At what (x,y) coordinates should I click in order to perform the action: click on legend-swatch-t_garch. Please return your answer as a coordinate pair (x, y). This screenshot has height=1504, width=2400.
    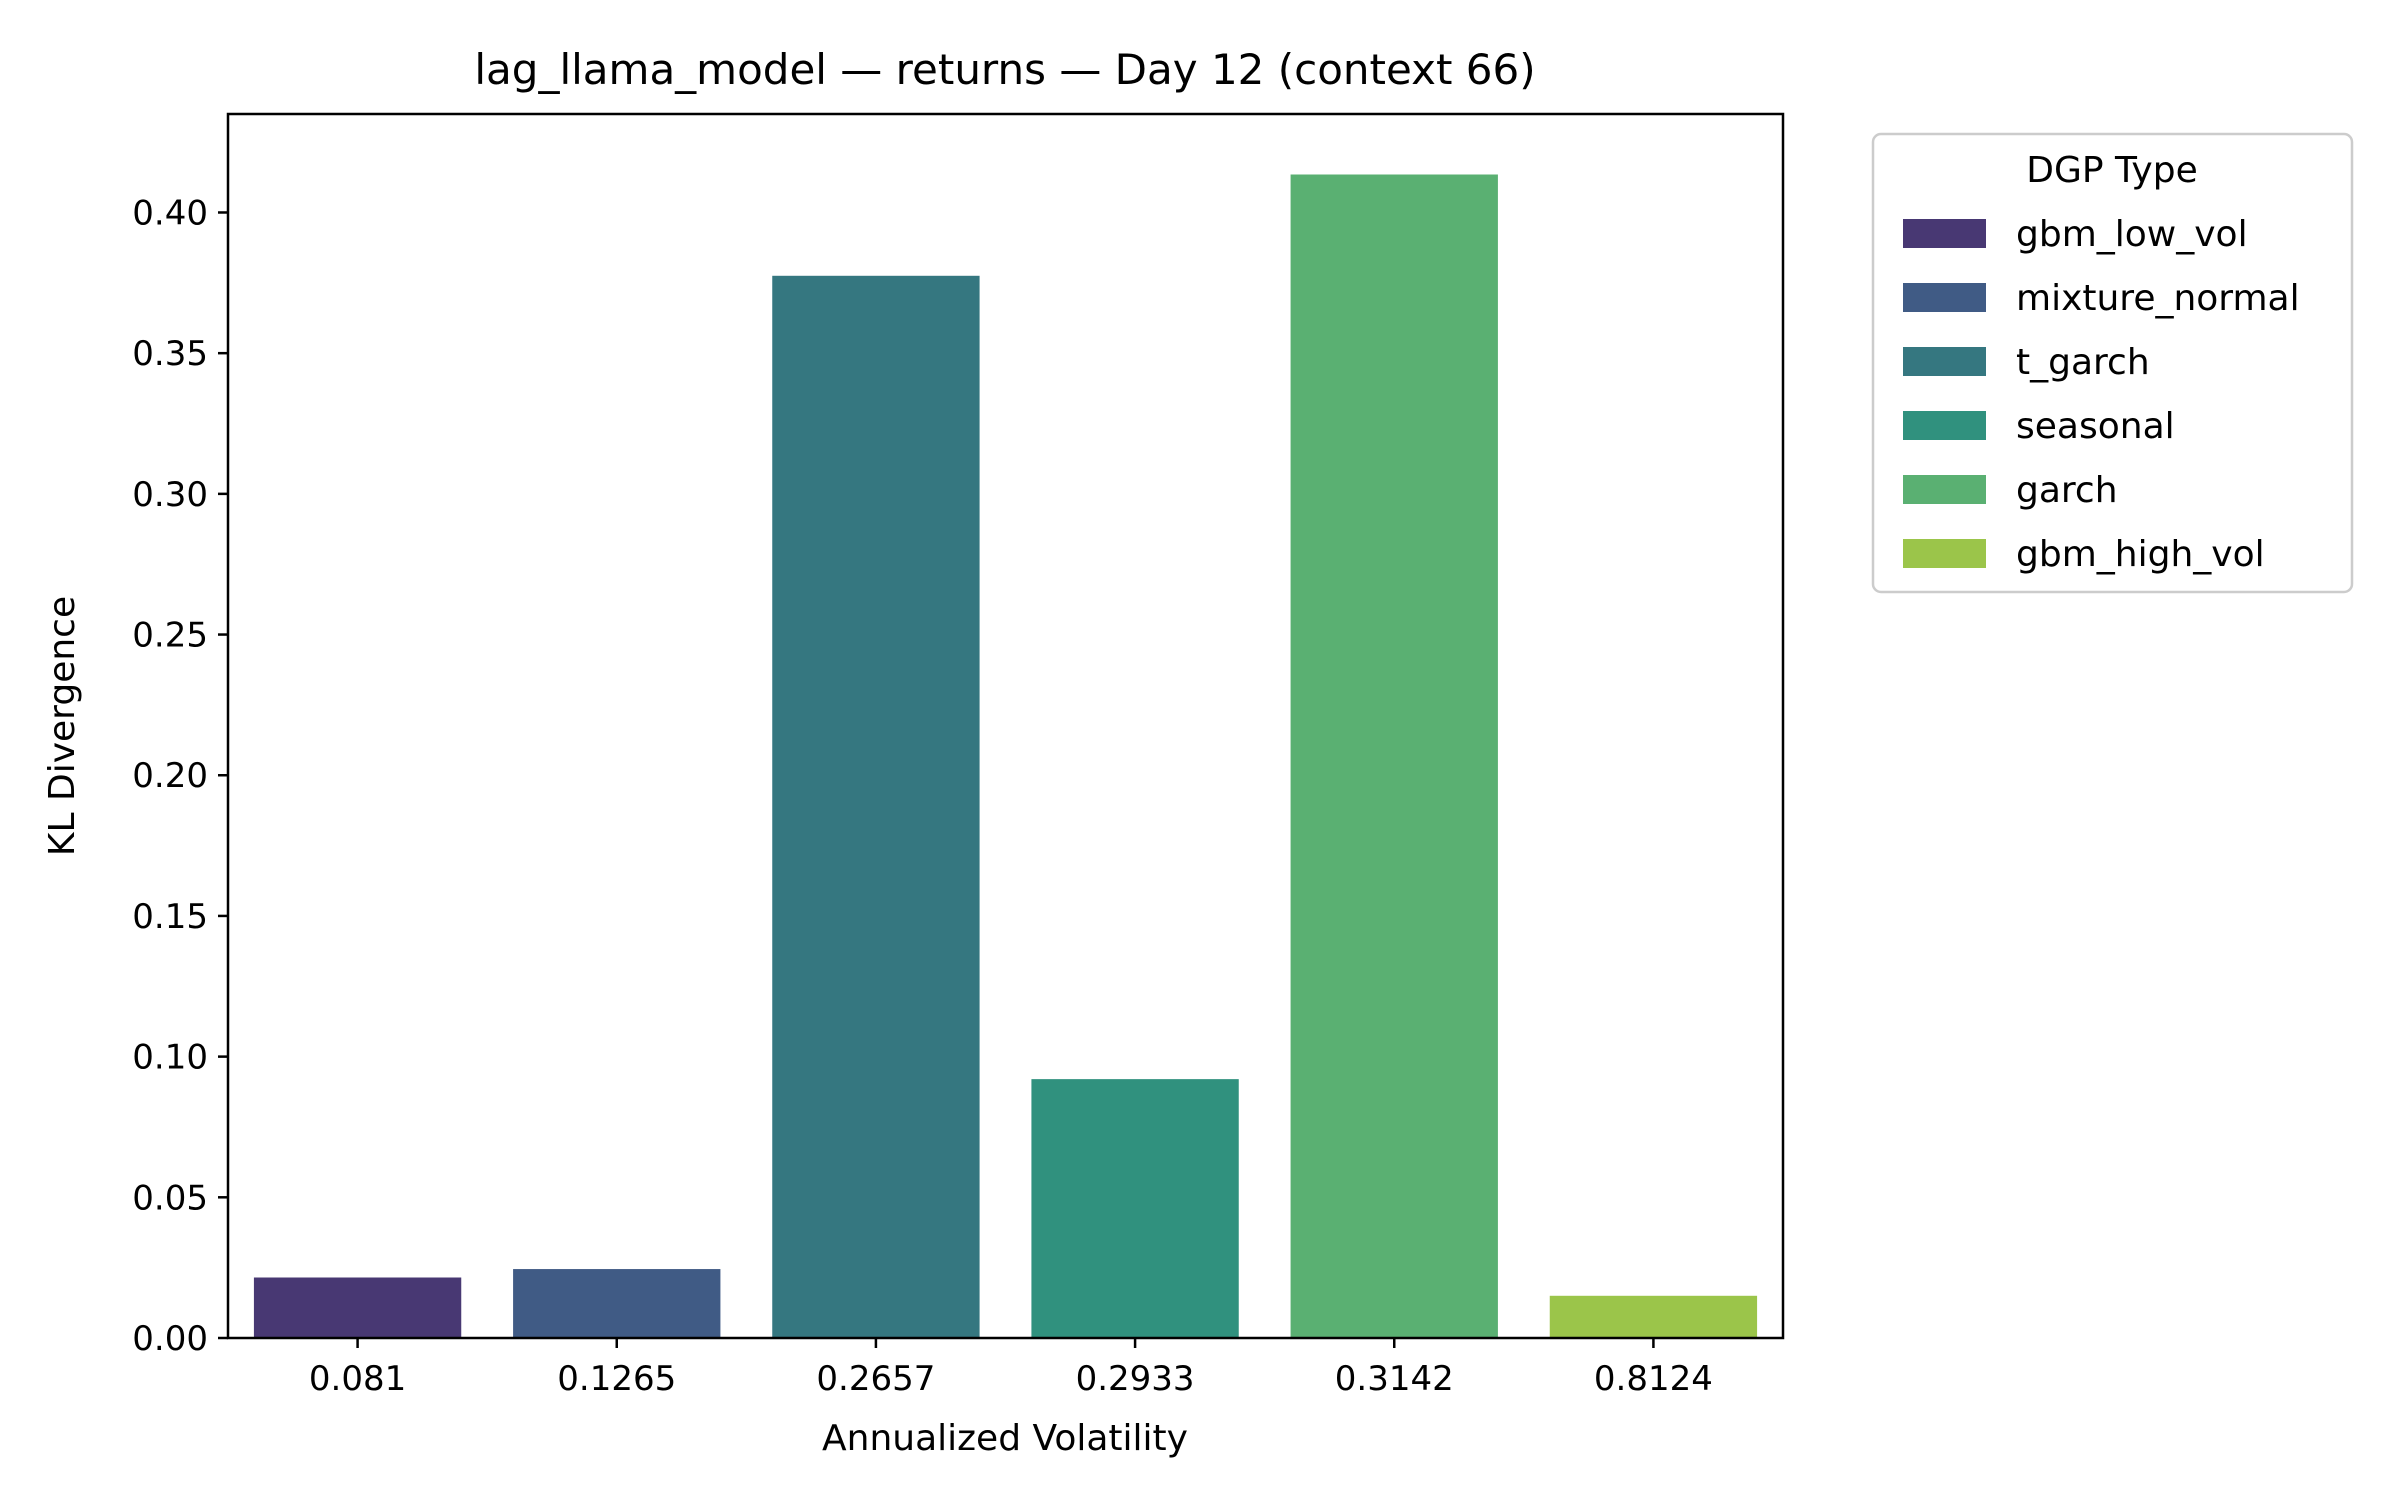
    Looking at the image, I should click on (1944, 361).